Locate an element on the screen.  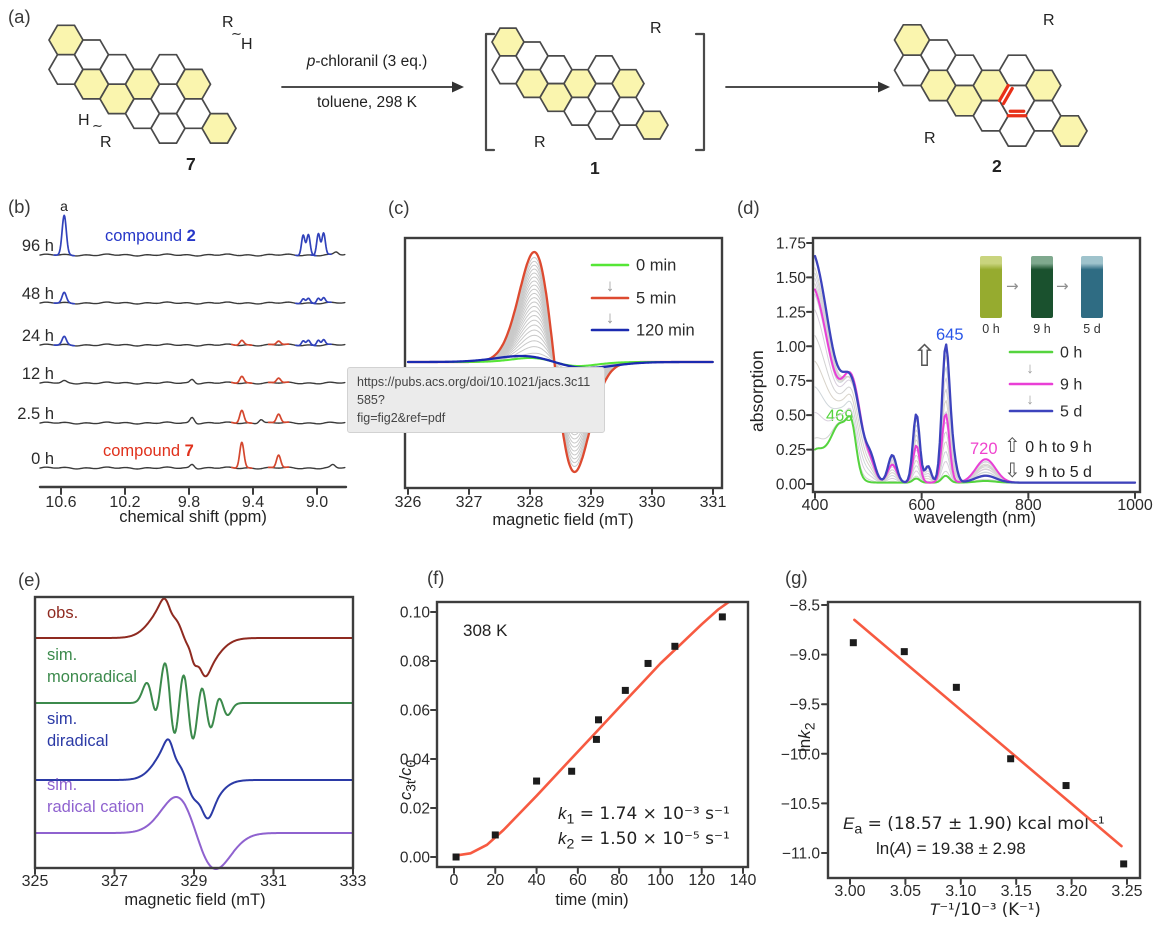
y-tick-label: 0.06 is located at coordinates (415, 711).